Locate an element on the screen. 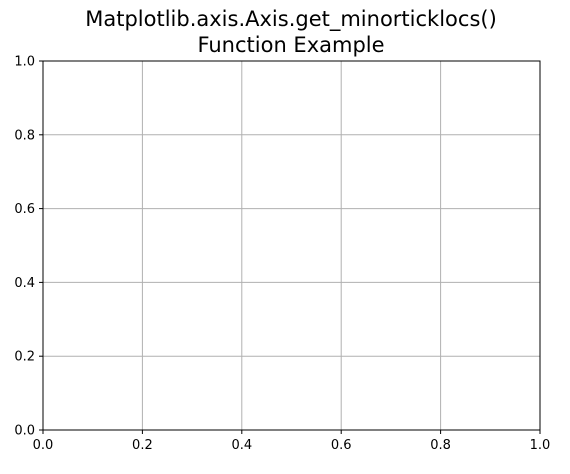 This screenshot has height=474, width=570. y-axis-ticks: 0.0 0.2 0.4 0.6 0.8 1.0 is located at coordinates (28, 247).